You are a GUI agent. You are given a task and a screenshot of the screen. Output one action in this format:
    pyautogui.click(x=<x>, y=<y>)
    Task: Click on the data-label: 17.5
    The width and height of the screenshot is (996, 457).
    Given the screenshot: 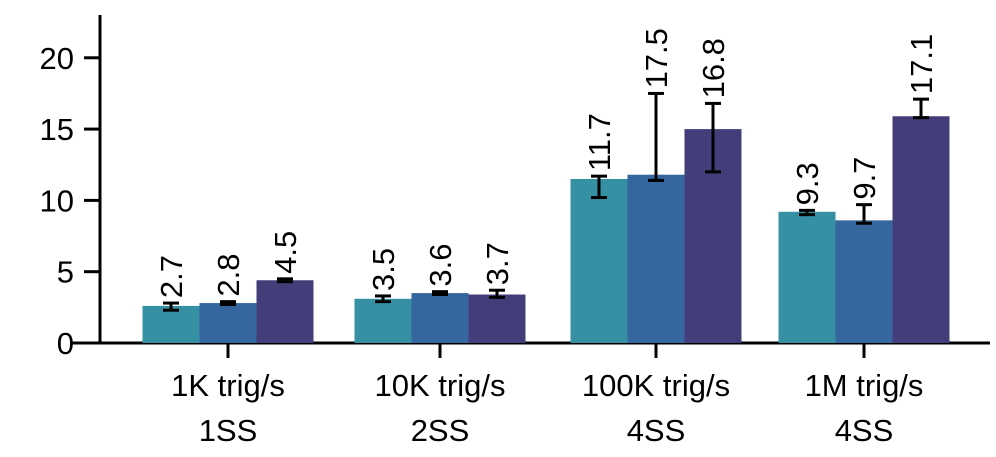 What is the action you would take?
    pyautogui.click(x=656, y=58)
    